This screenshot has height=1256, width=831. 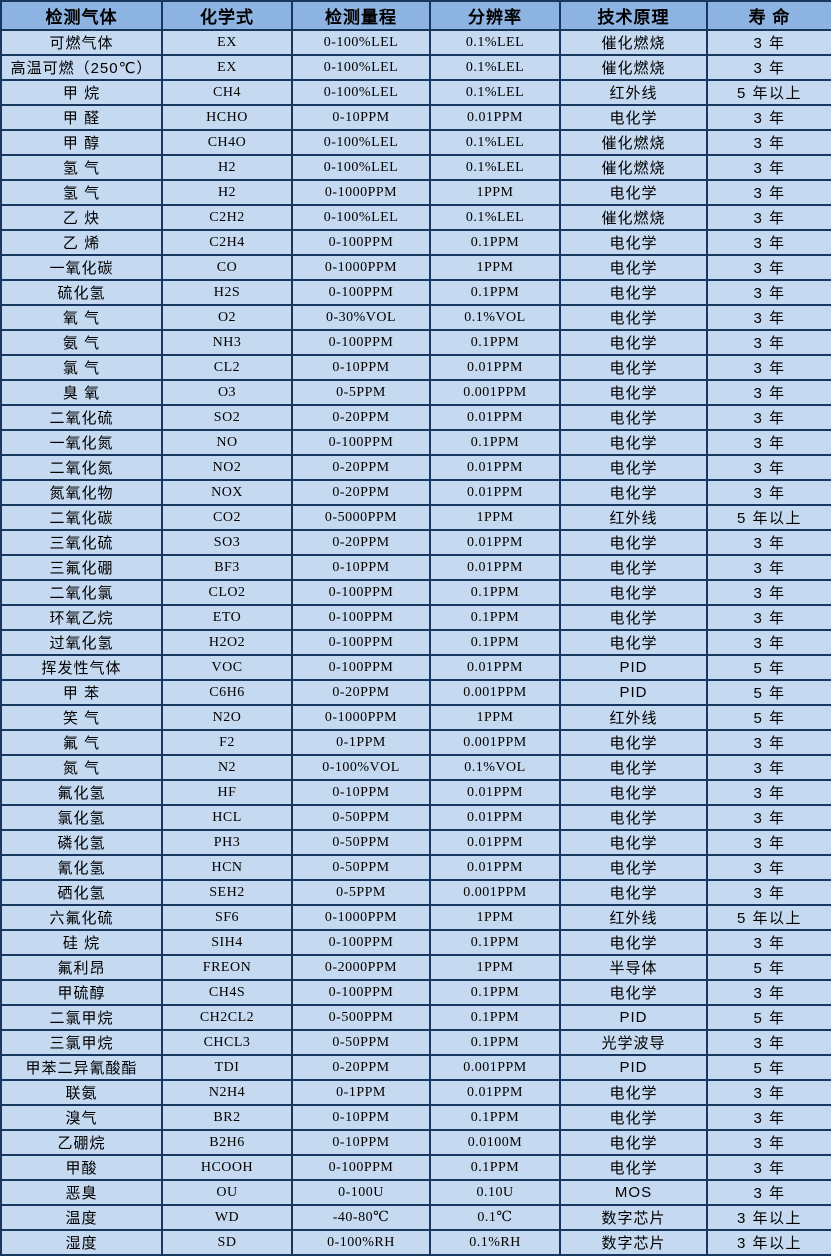 What do you see at coordinates (227, 792) in the screenshot?
I see `cell-formula: HF` at bounding box center [227, 792].